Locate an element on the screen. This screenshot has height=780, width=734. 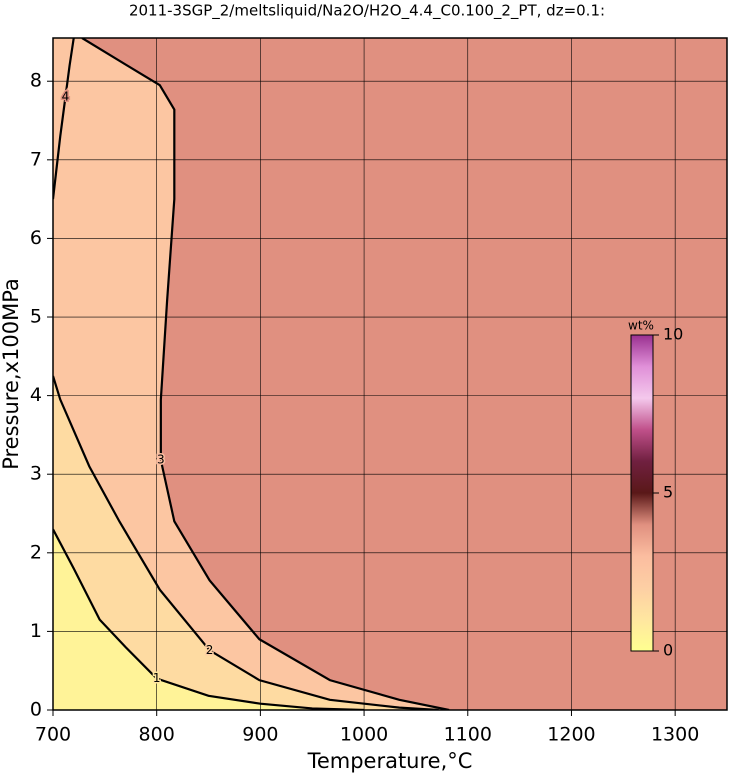
colorbar-tick-label: 5 is located at coordinates (668, 492).